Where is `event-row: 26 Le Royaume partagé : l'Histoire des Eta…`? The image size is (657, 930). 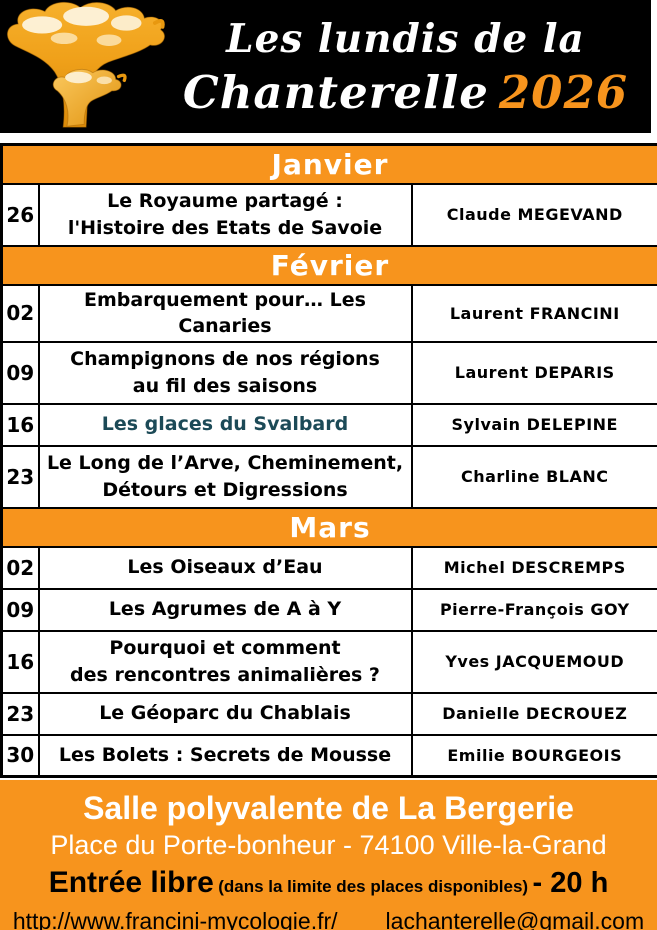 event-row: 26 Le Royaume partagé : l'Histoire des Eta… is located at coordinates (328, 214).